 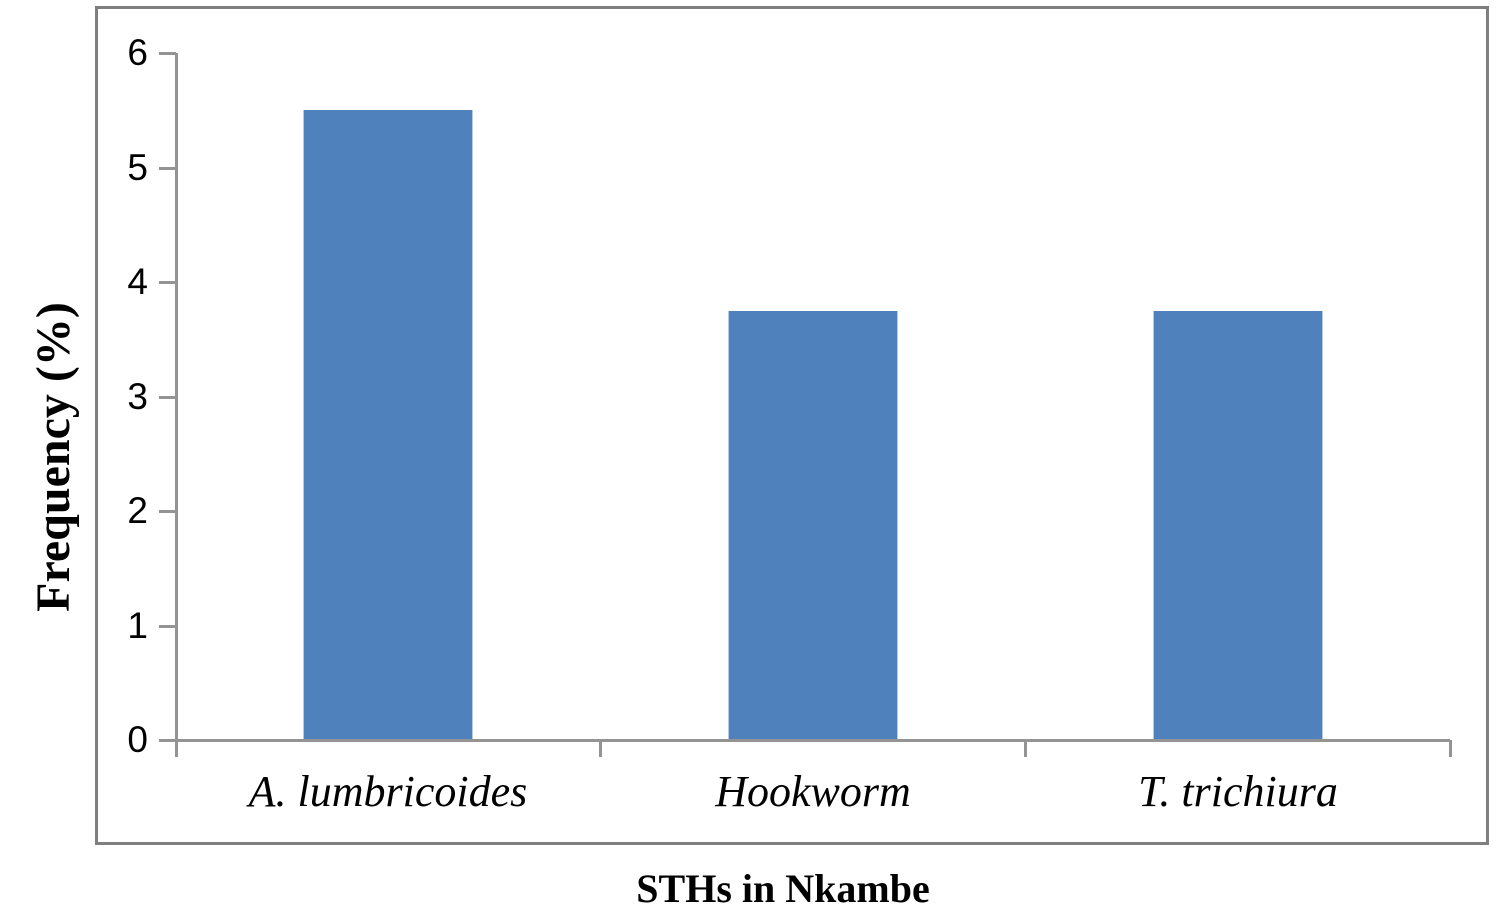 I want to click on bar-hookworm, so click(x=813, y=525).